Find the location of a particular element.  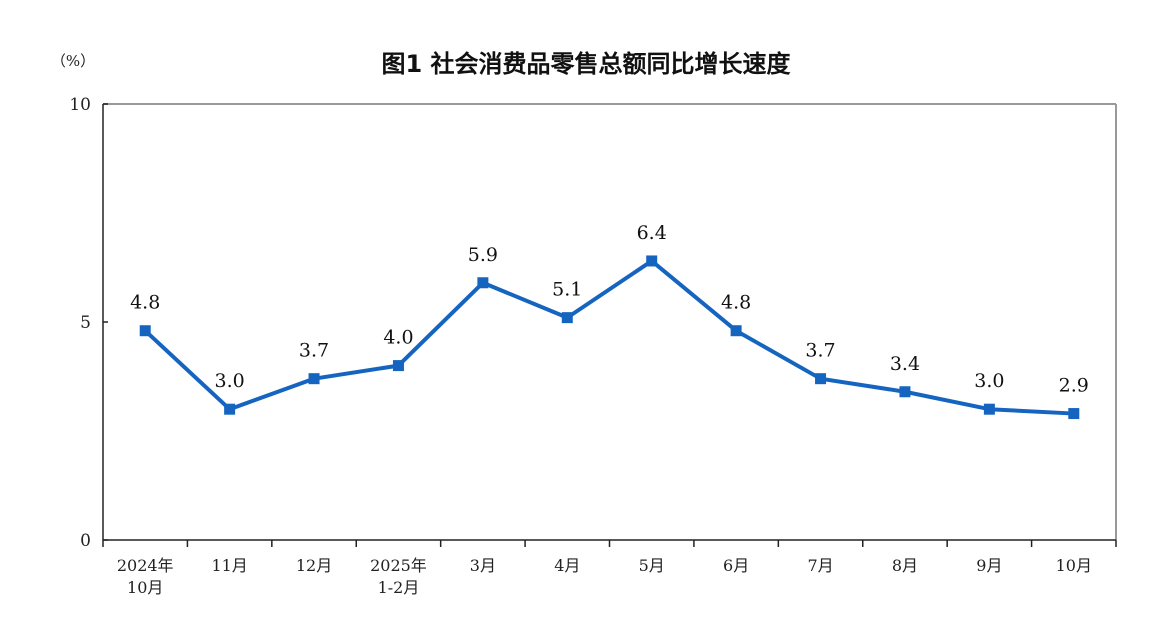

data-label: 5.1 is located at coordinates (567, 290).